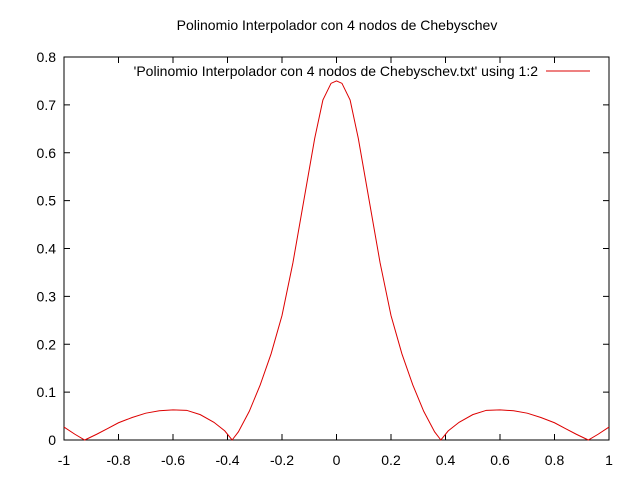  I want to click on y-tick-label: 0.1, so click(47, 392).